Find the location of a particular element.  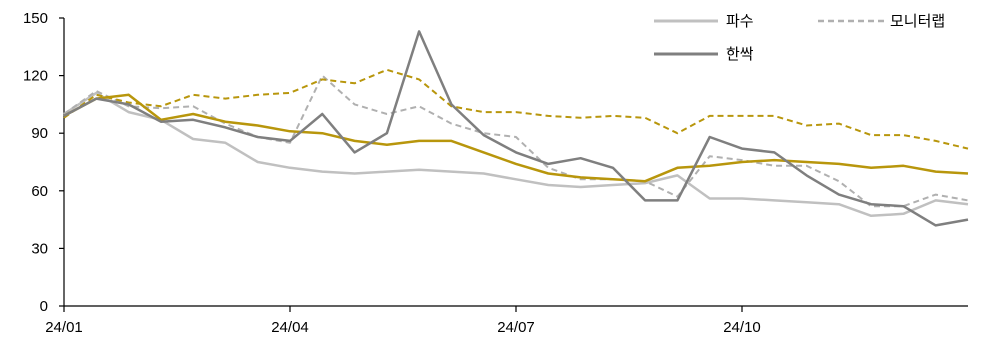

x-tick-label: 24/01 is located at coordinates (64, 327).